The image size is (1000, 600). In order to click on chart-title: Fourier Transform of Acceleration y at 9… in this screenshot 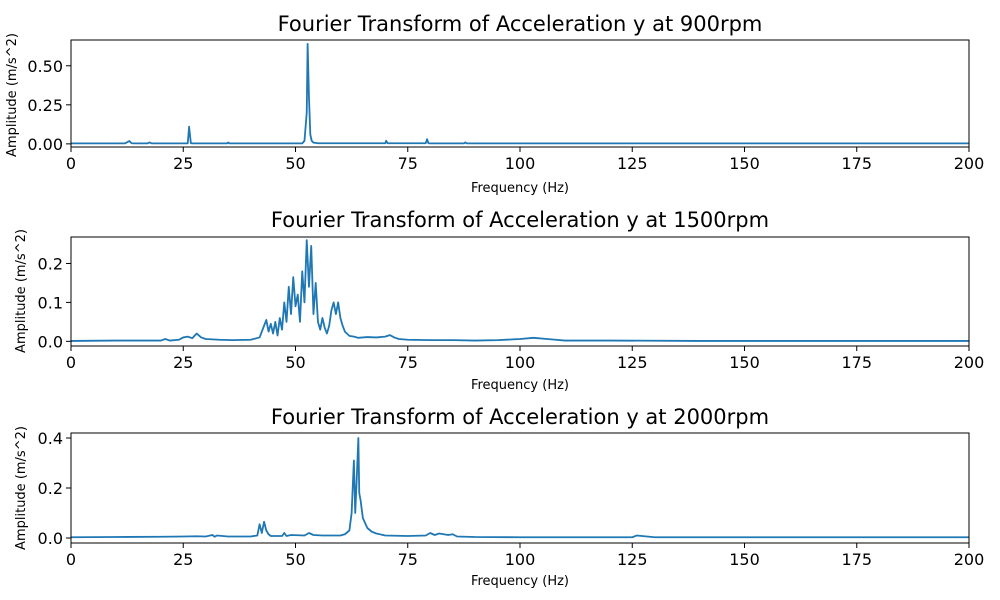, I will do `click(520, 24)`.